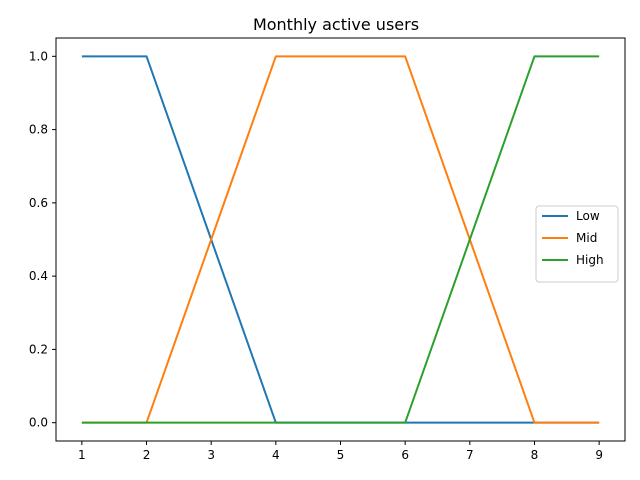 This screenshot has width=640, height=480. What do you see at coordinates (341, 455) in the screenshot?
I see `x-tick-label: 5` at bounding box center [341, 455].